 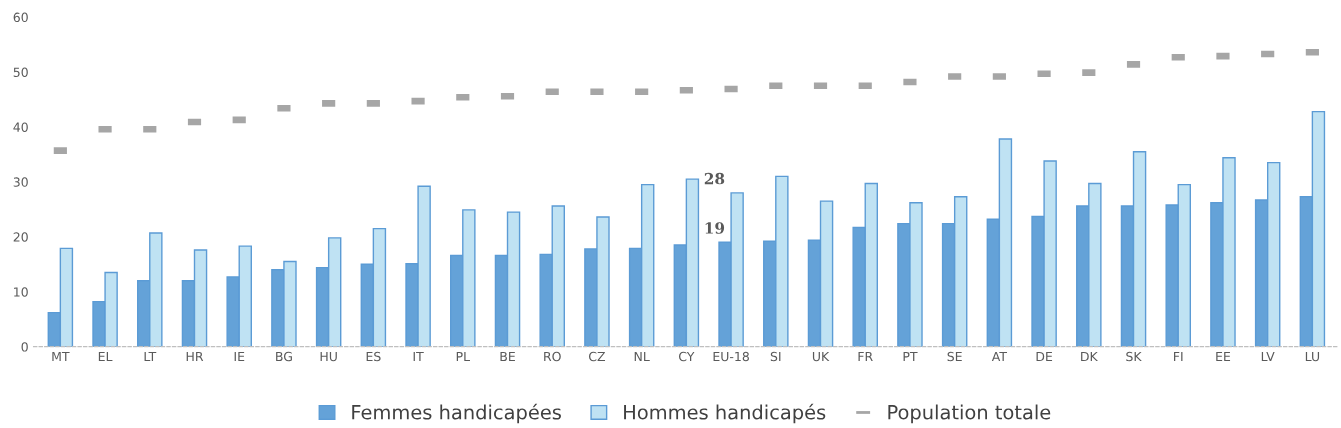 What do you see at coordinates (725, 413) in the screenshot?
I see `legend-label: Hommes handicapés` at bounding box center [725, 413].